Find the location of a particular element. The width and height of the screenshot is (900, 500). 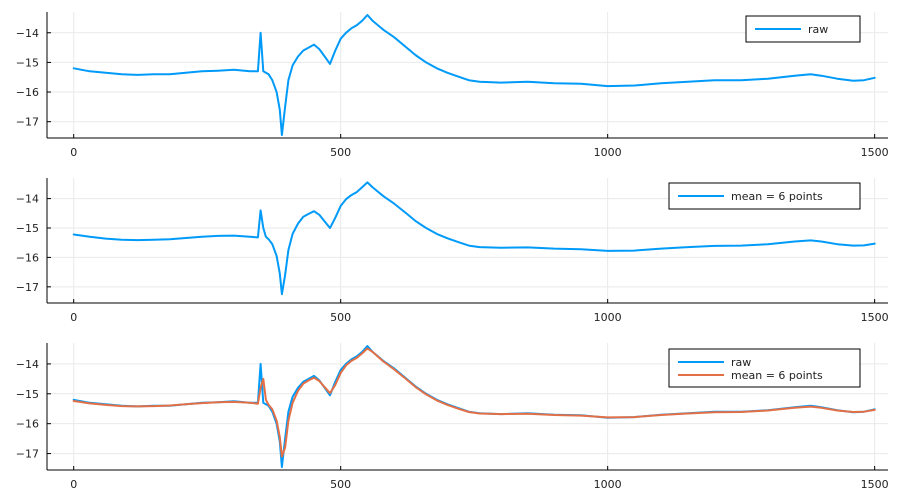

legend: mean = 6 points is located at coordinates (764, 196).